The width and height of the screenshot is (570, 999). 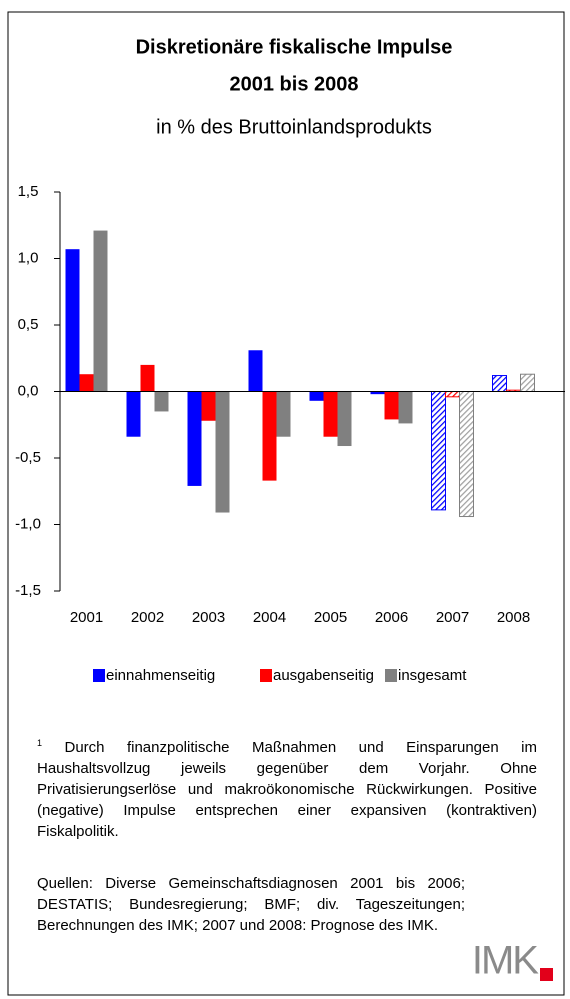 I want to click on legend-label: ausgabenseitig, so click(x=323, y=675).